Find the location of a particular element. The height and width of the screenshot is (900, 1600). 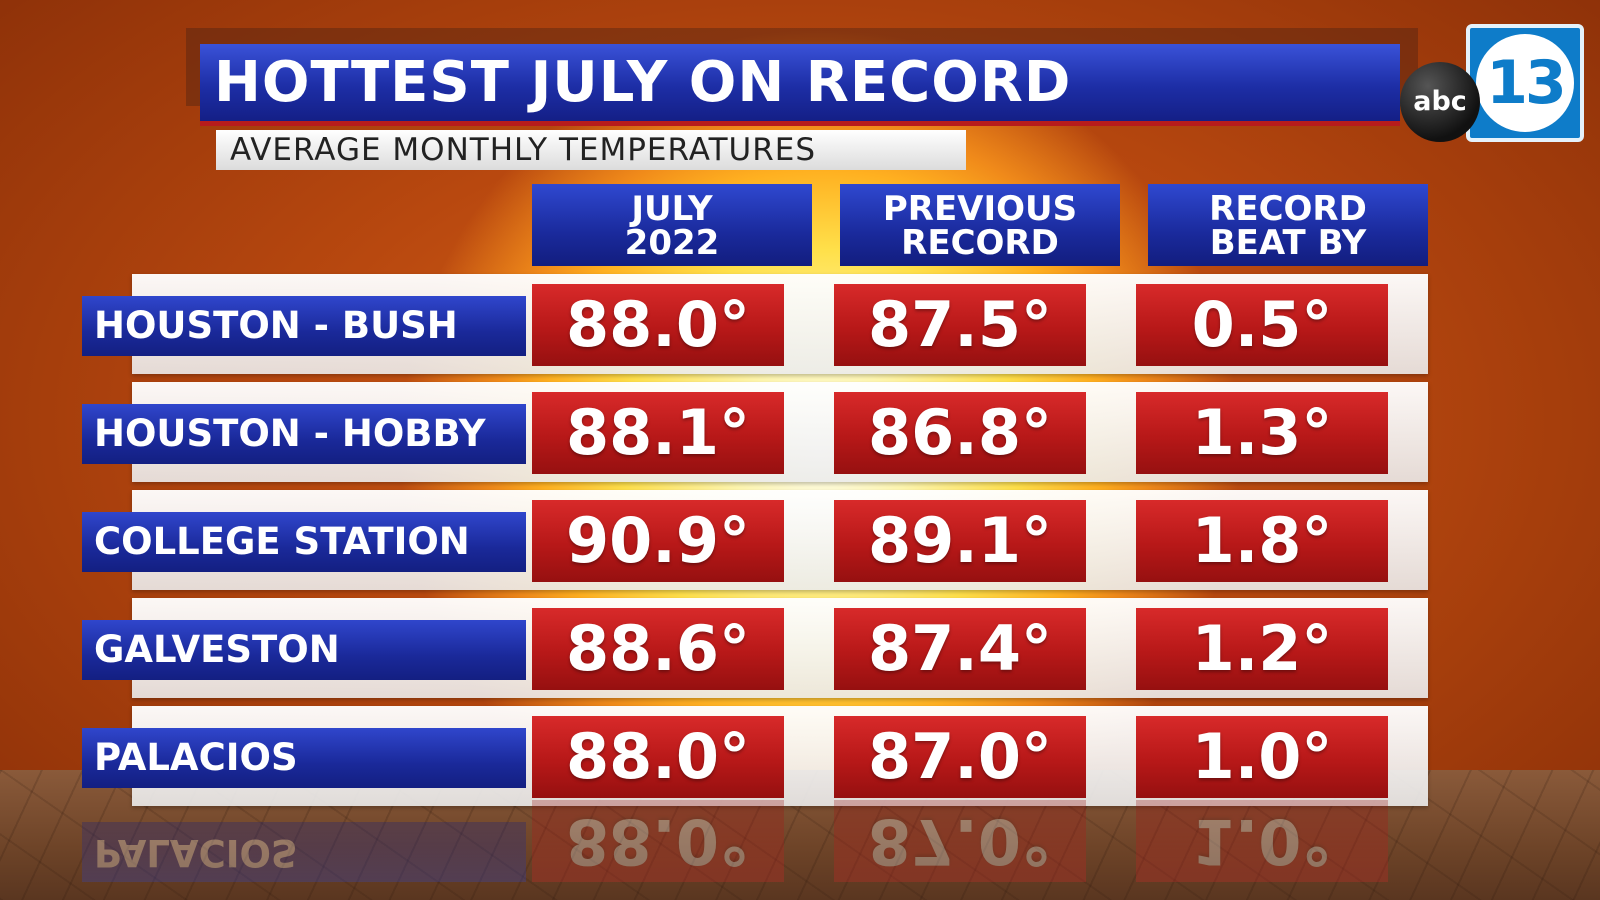

title-bar: HOTTEST JULY ON RECORD is located at coordinates (800, 85).